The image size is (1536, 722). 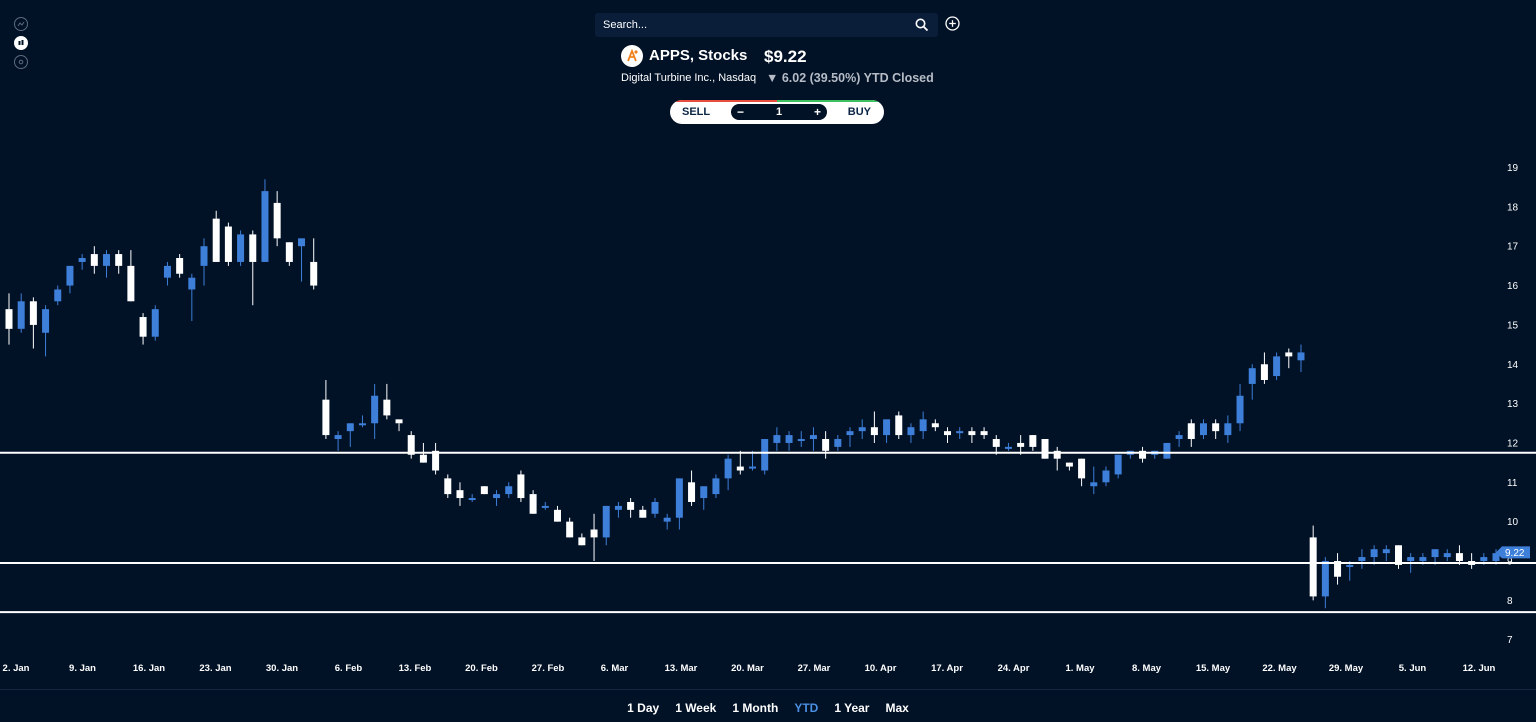 What do you see at coordinates (922, 25) in the screenshot?
I see `search-icon` at bounding box center [922, 25].